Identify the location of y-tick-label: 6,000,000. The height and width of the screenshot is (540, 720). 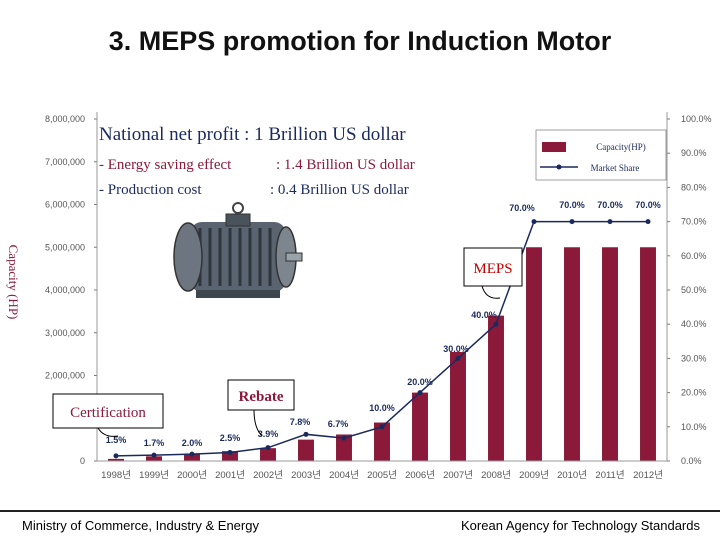
(65, 205).